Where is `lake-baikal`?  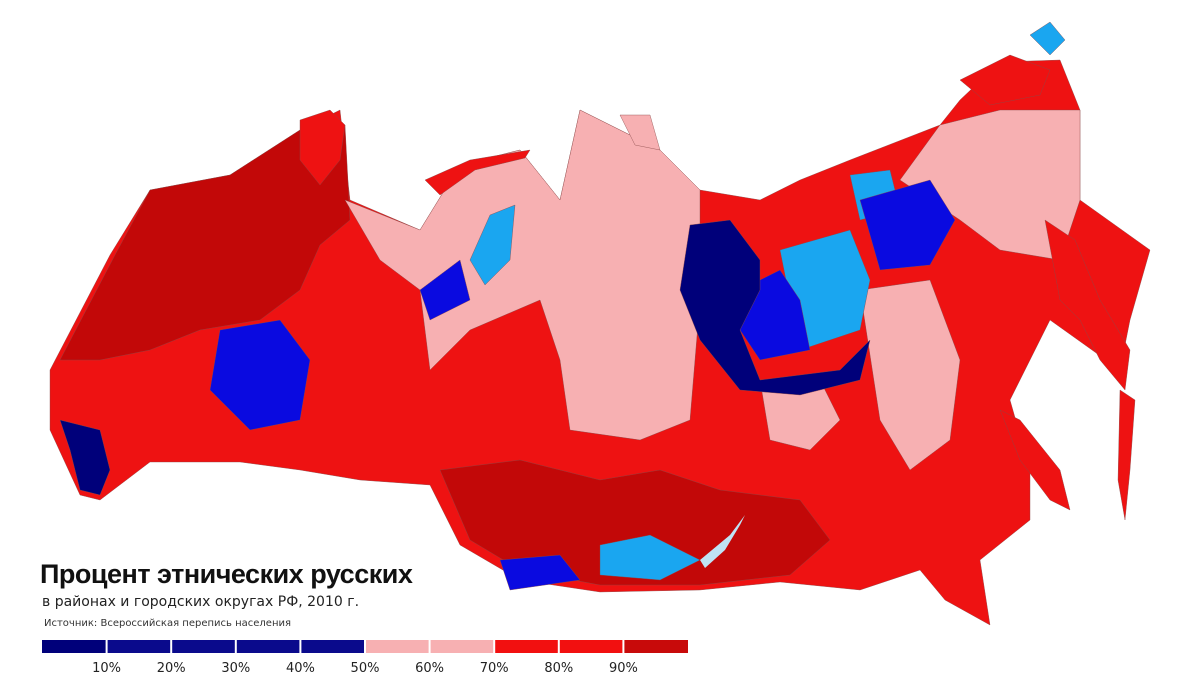 lake-baikal is located at coordinates (722, 541).